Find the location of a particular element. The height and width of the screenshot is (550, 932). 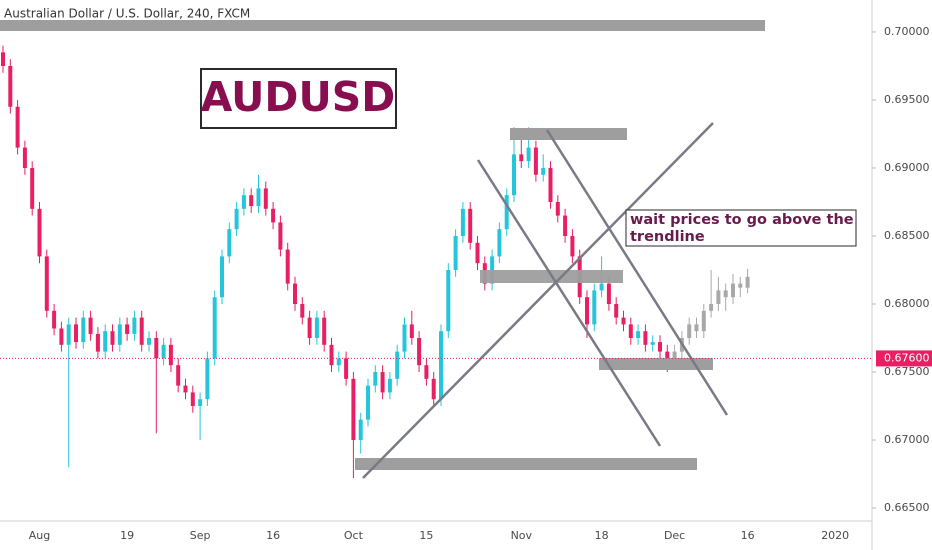

x-tick-label: 15 is located at coordinates (426, 535).